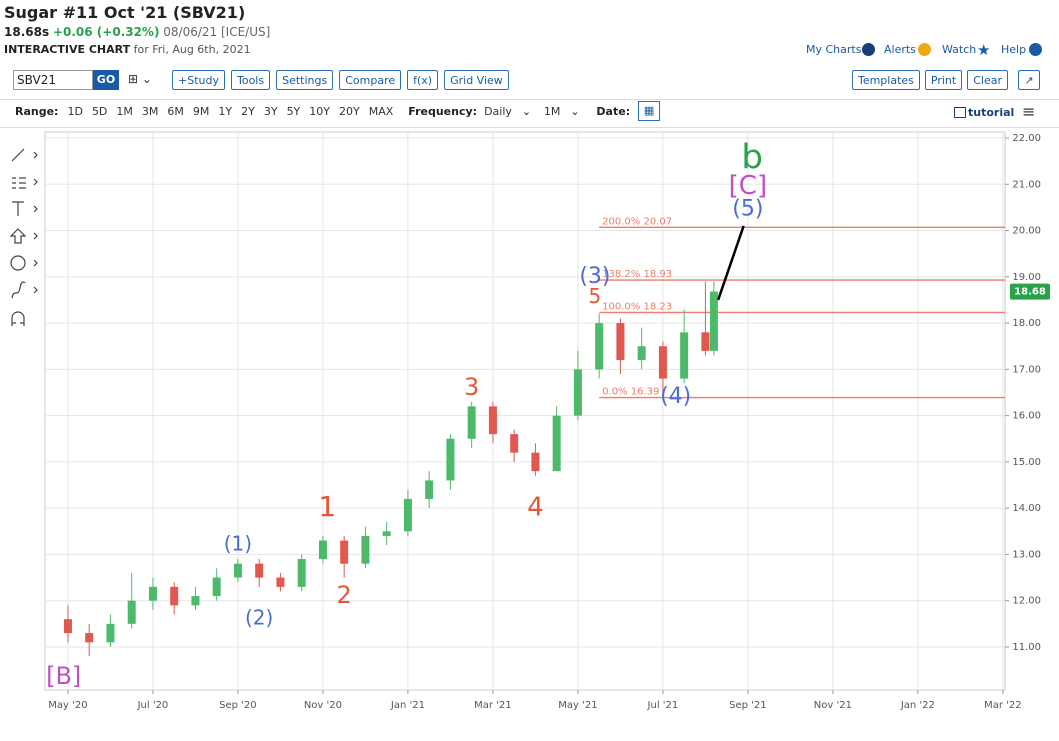  I want to click on range-option: 9M, so click(201, 111).